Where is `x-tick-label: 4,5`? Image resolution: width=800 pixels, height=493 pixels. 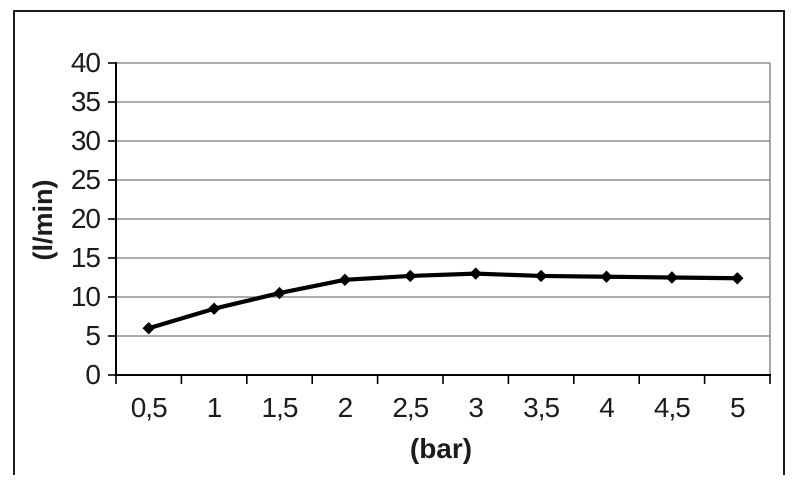
x-tick-label: 4,5 is located at coordinates (672, 407).